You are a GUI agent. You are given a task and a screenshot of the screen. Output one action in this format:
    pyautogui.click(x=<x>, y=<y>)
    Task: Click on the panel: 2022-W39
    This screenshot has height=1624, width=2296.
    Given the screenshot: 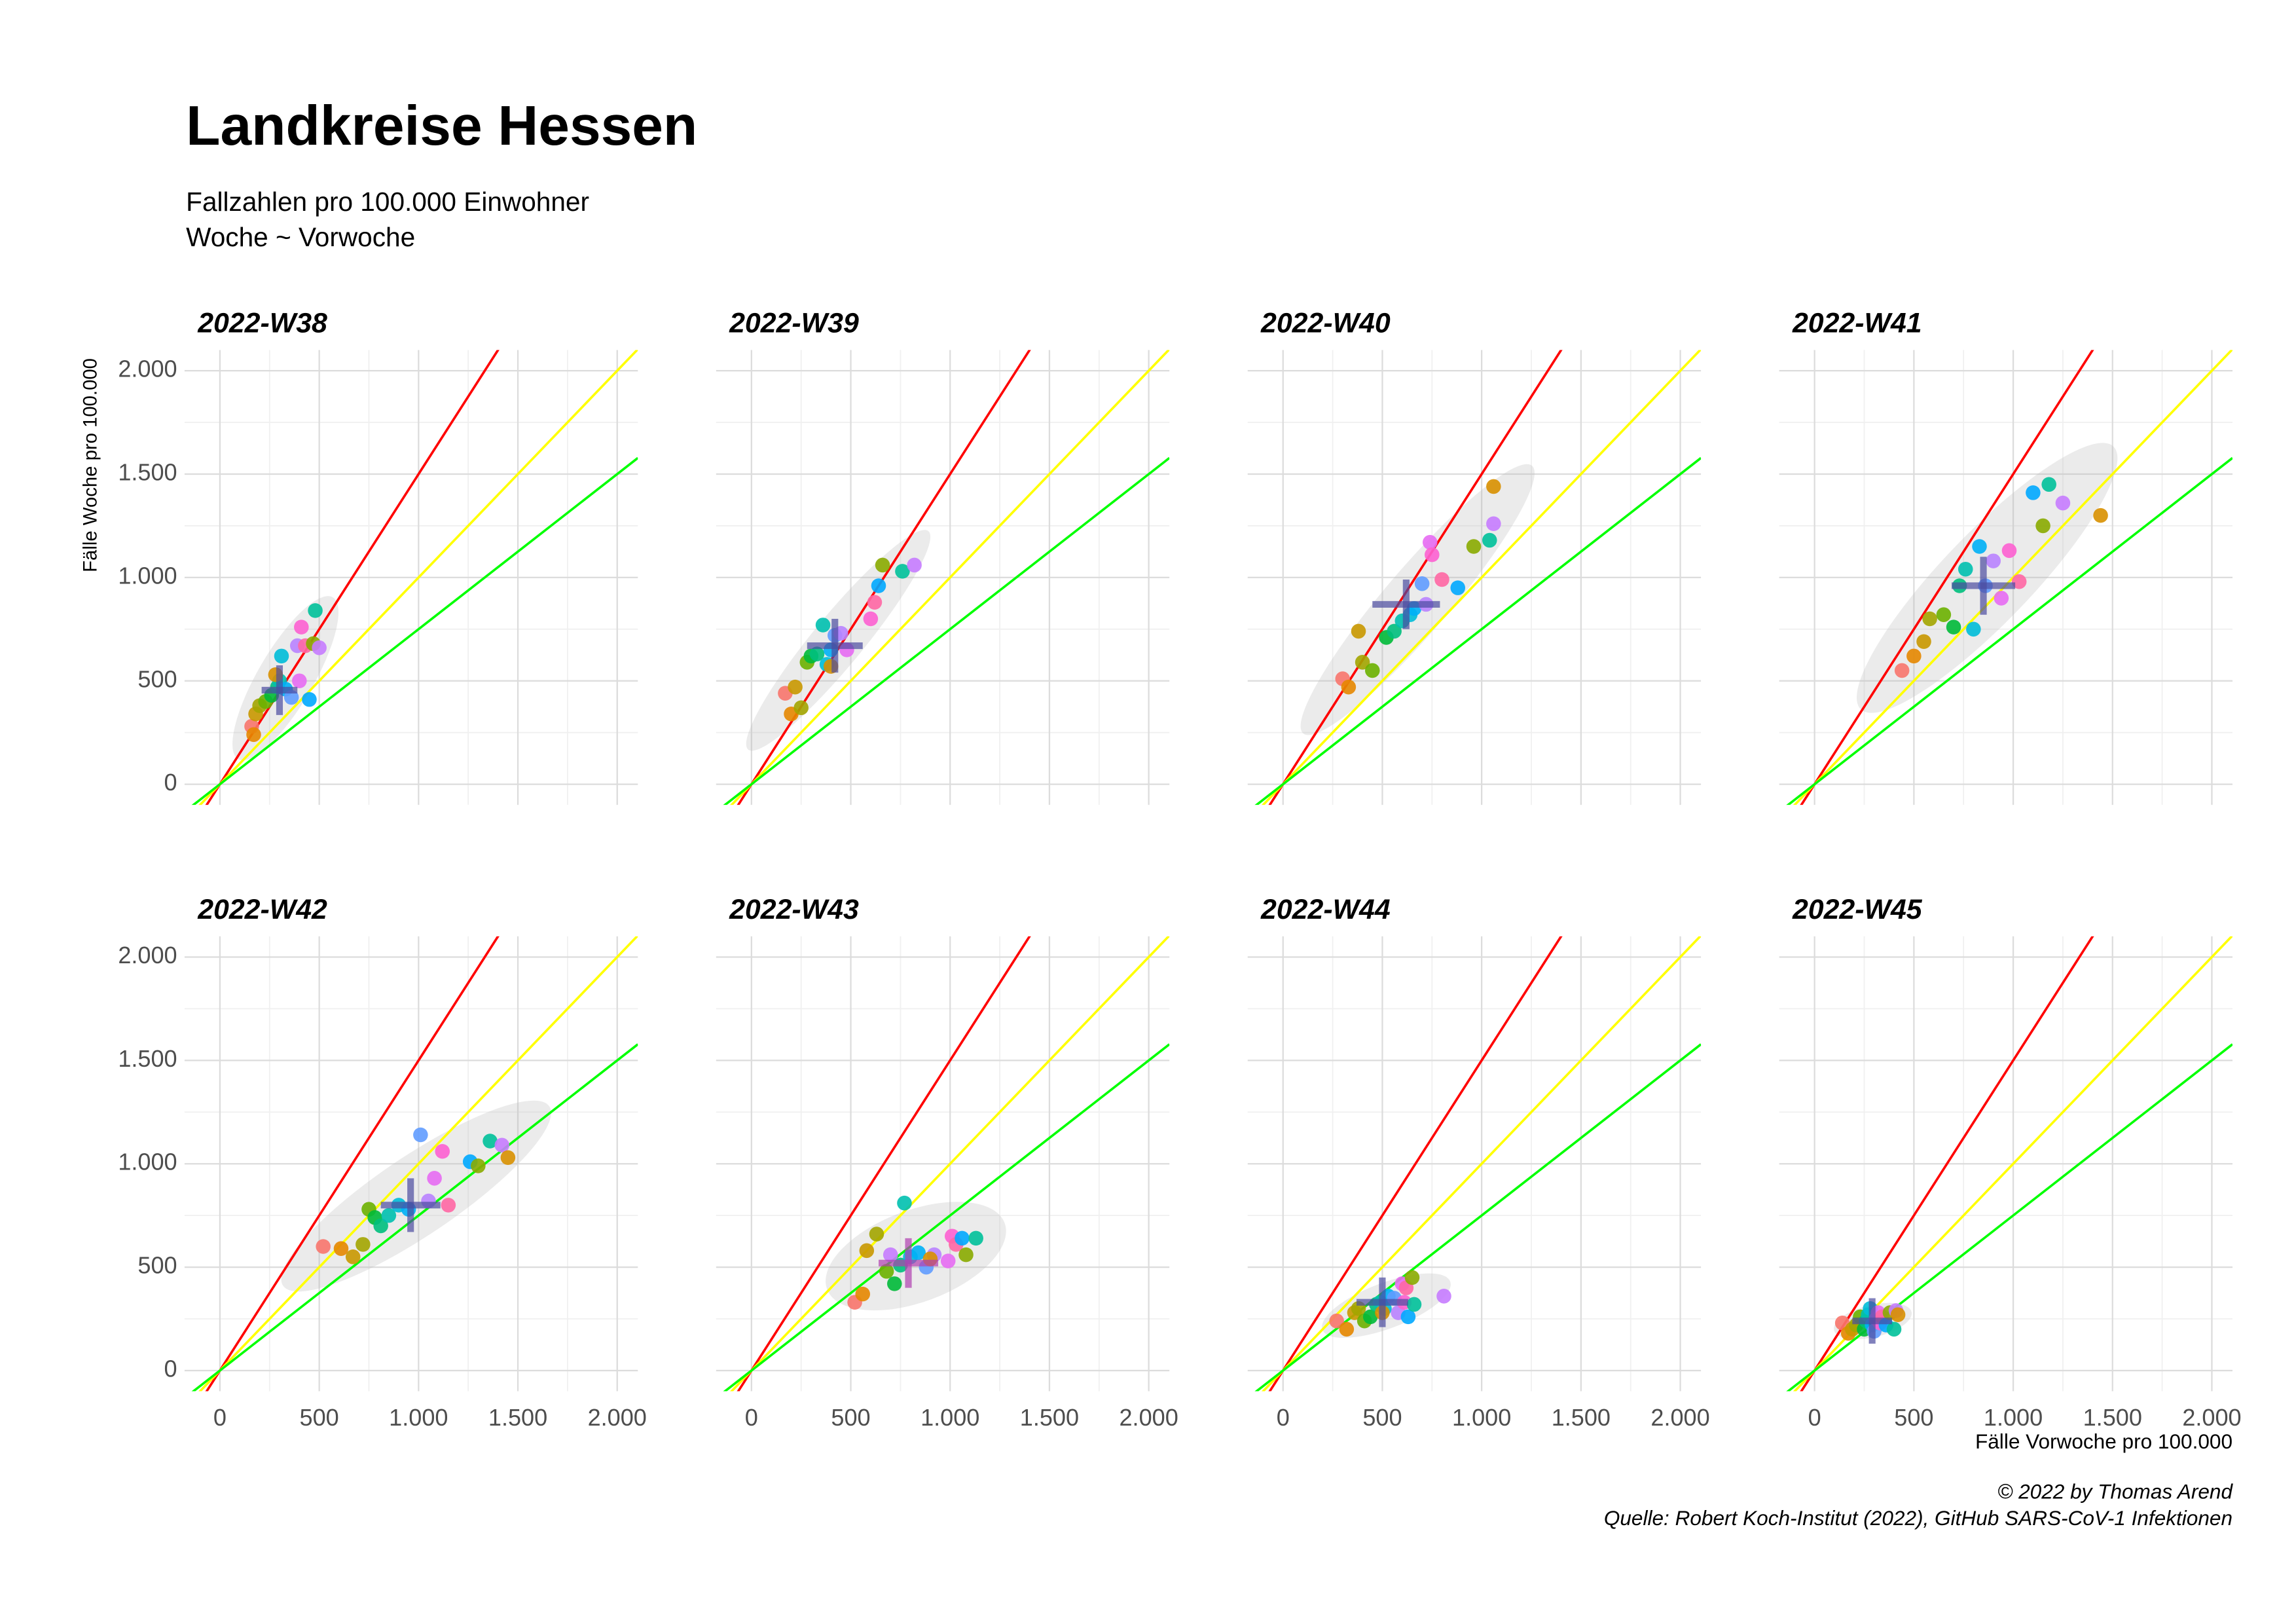 What is the action you would take?
    pyautogui.click(x=943, y=556)
    